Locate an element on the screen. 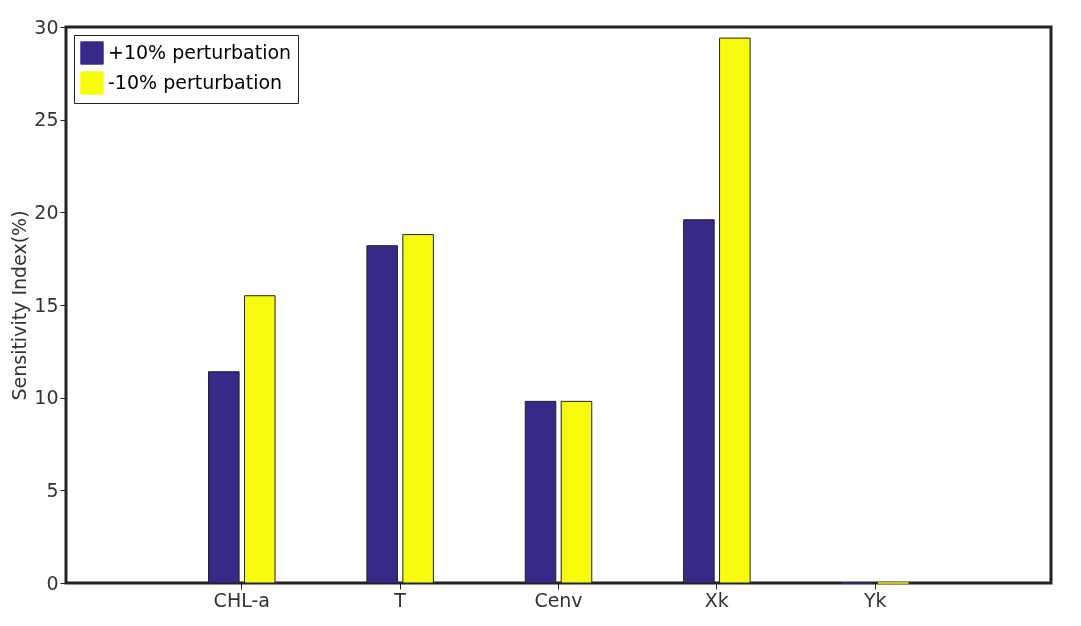  y-axis-title: Sensitivity Index(%) is located at coordinates (19, 305).